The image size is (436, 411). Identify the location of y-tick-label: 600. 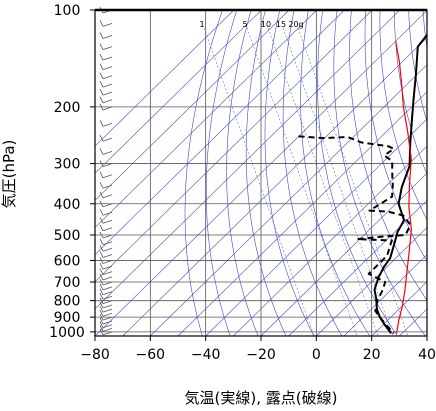
(67, 261).